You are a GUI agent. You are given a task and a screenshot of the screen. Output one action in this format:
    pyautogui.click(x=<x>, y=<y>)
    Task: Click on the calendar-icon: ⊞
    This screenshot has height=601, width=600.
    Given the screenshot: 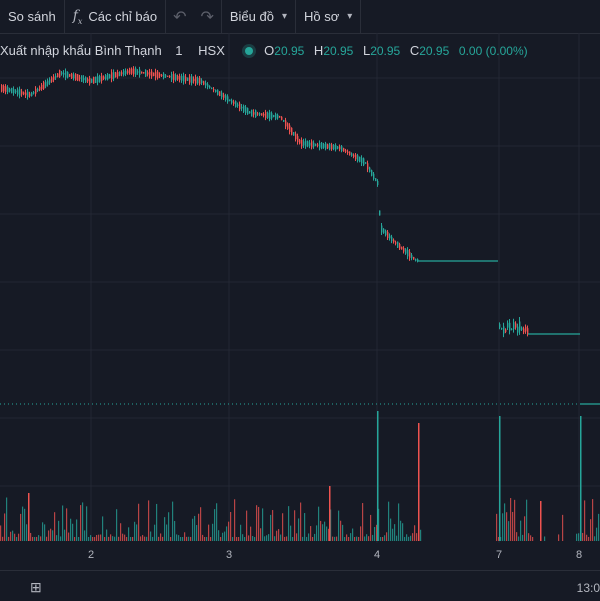 What is the action you would take?
    pyautogui.click(x=36, y=587)
    